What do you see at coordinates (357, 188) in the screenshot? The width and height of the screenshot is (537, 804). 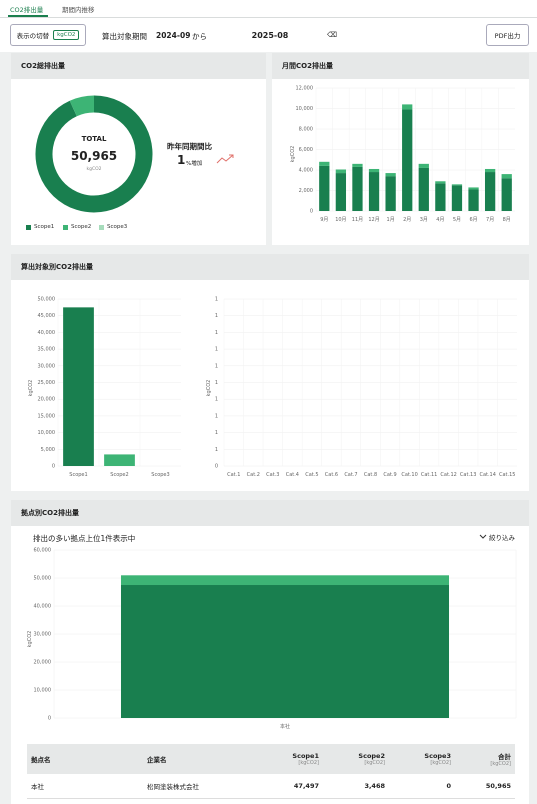 I see `bar-scope1-11月` at bounding box center [357, 188].